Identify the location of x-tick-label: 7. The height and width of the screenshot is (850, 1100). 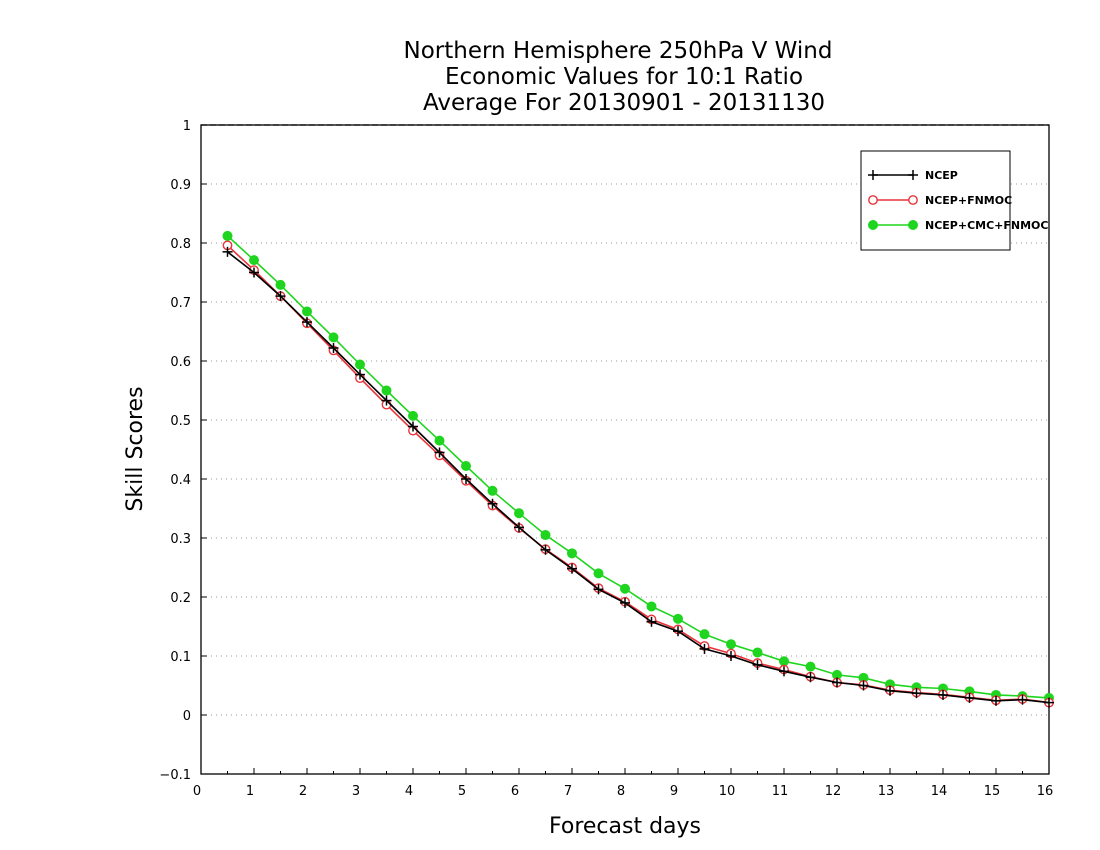
(568, 791).